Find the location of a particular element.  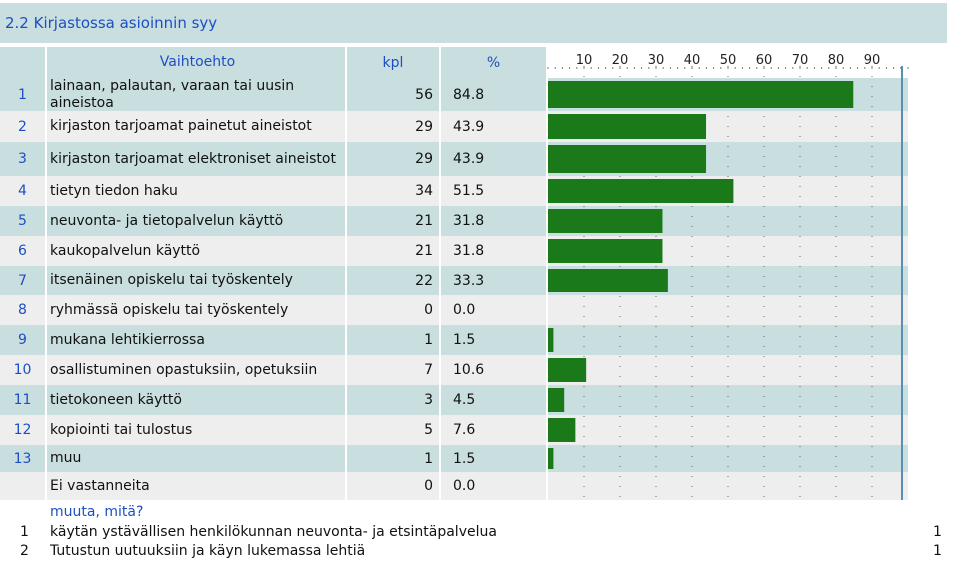

other-answer-number: 2 is located at coordinates (24, 551).